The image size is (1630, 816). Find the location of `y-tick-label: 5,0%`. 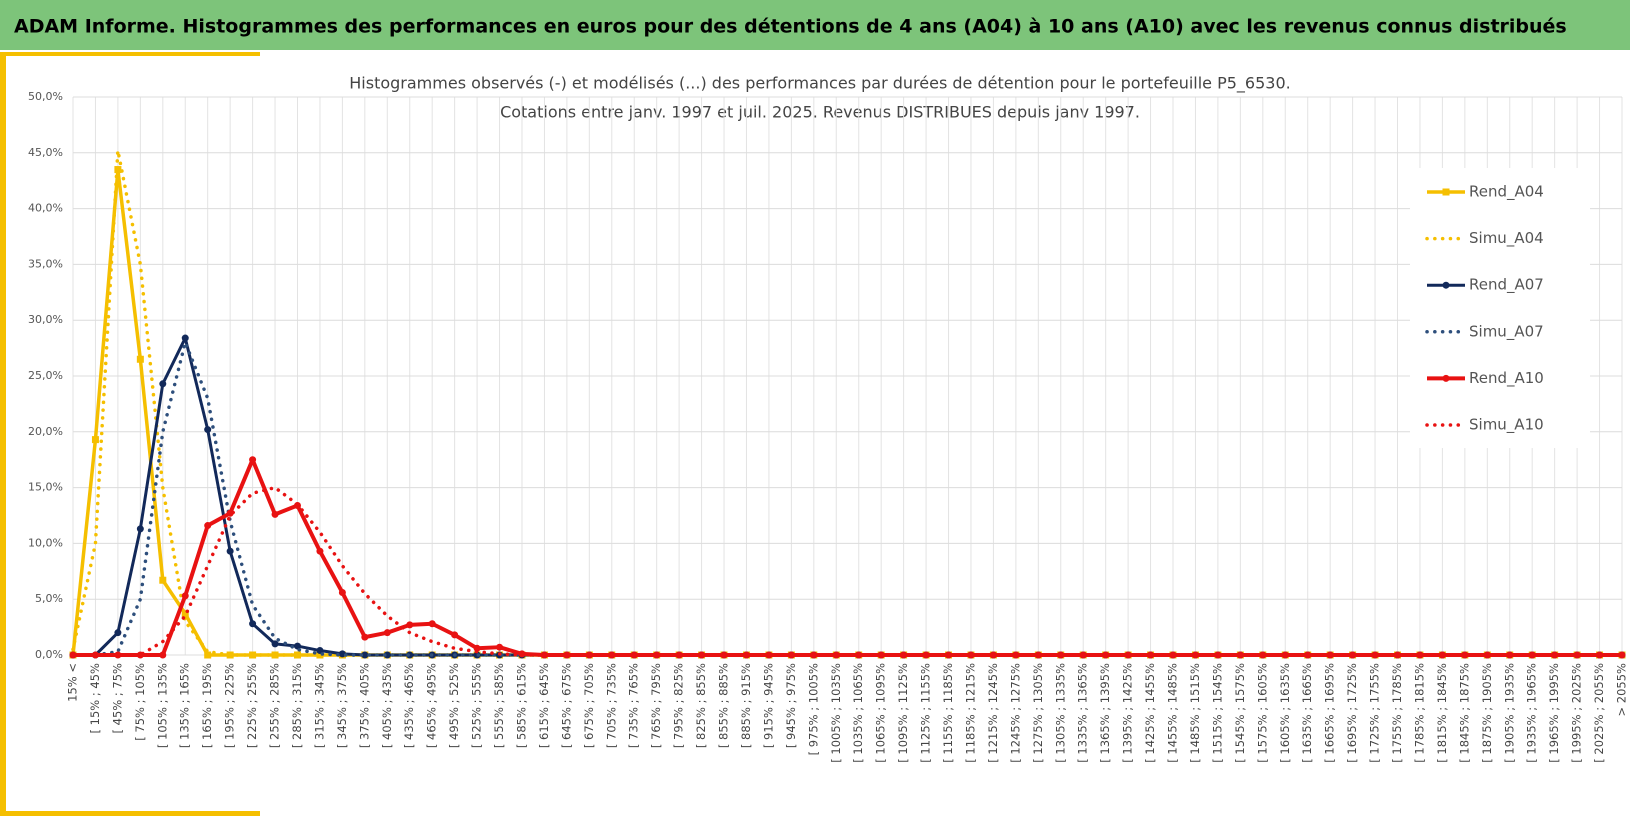

y-tick-label: 5,0% is located at coordinates (49, 598).